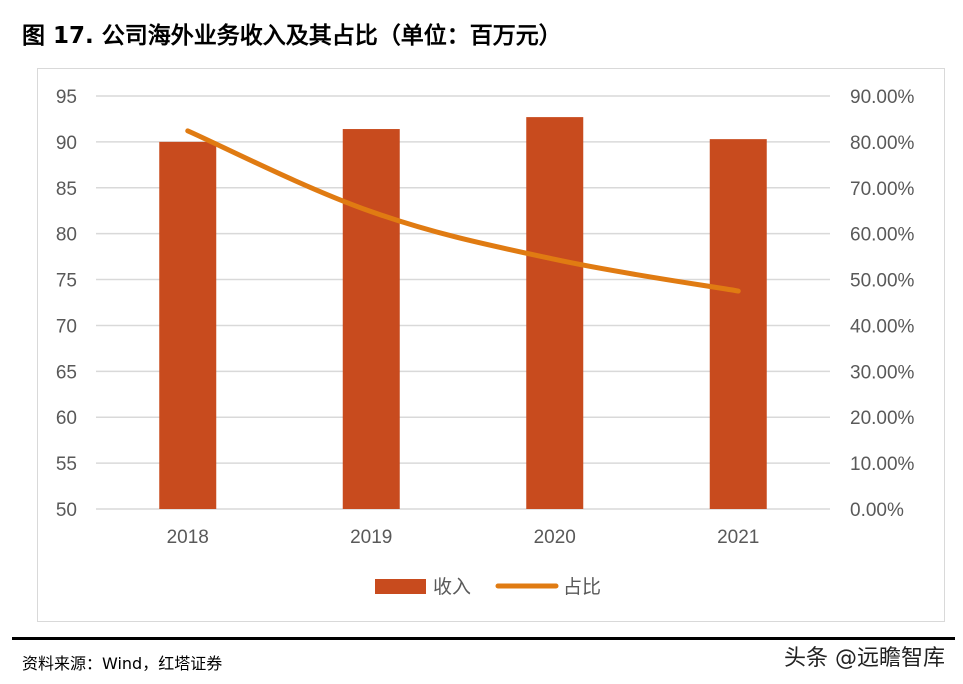 This screenshot has height=684, width=963. I want to click on right-axis-tick-label: 10.00%, so click(882, 464).